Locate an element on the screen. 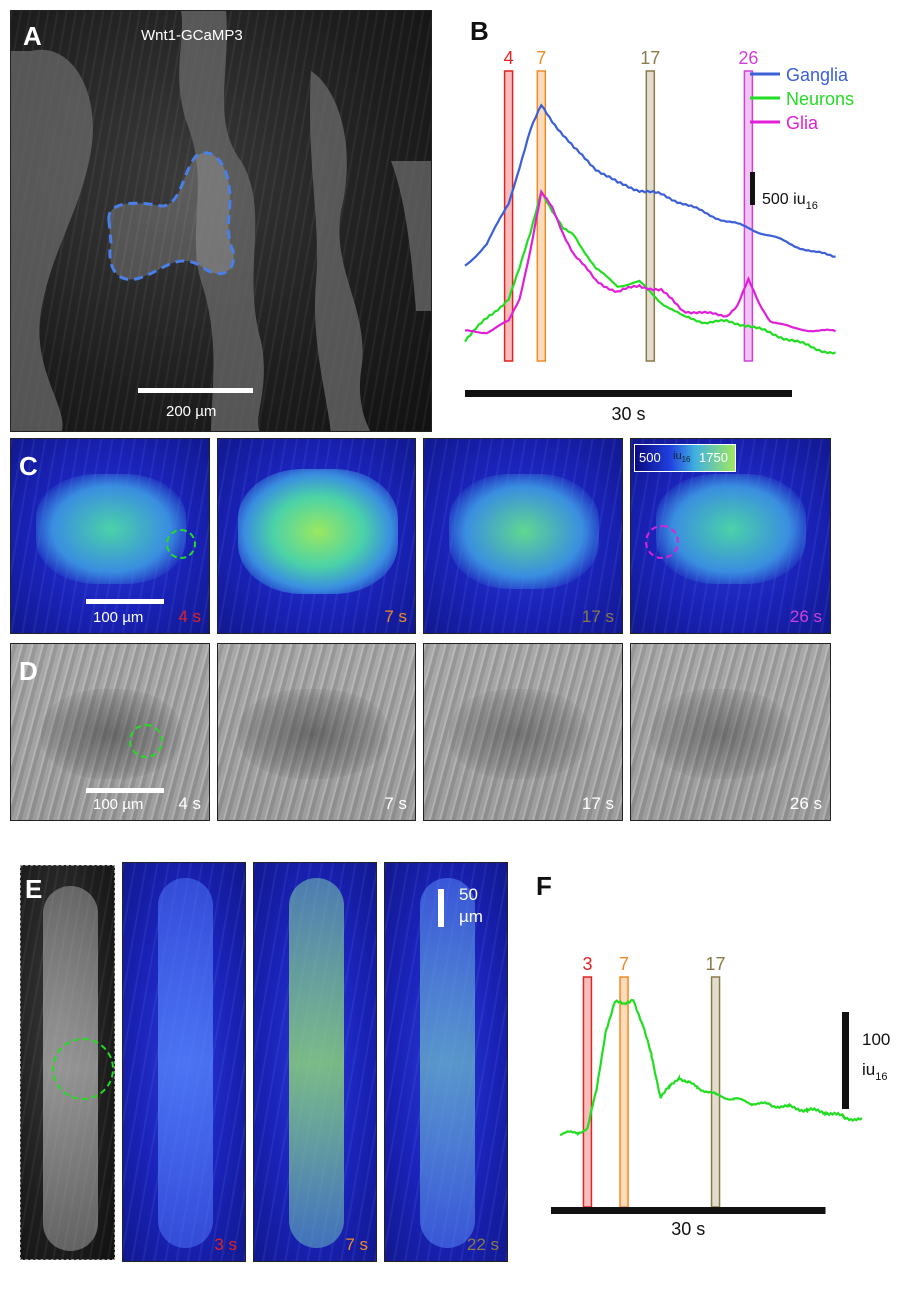  panel-a-ganglia-network is located at coordinates (221, 221).